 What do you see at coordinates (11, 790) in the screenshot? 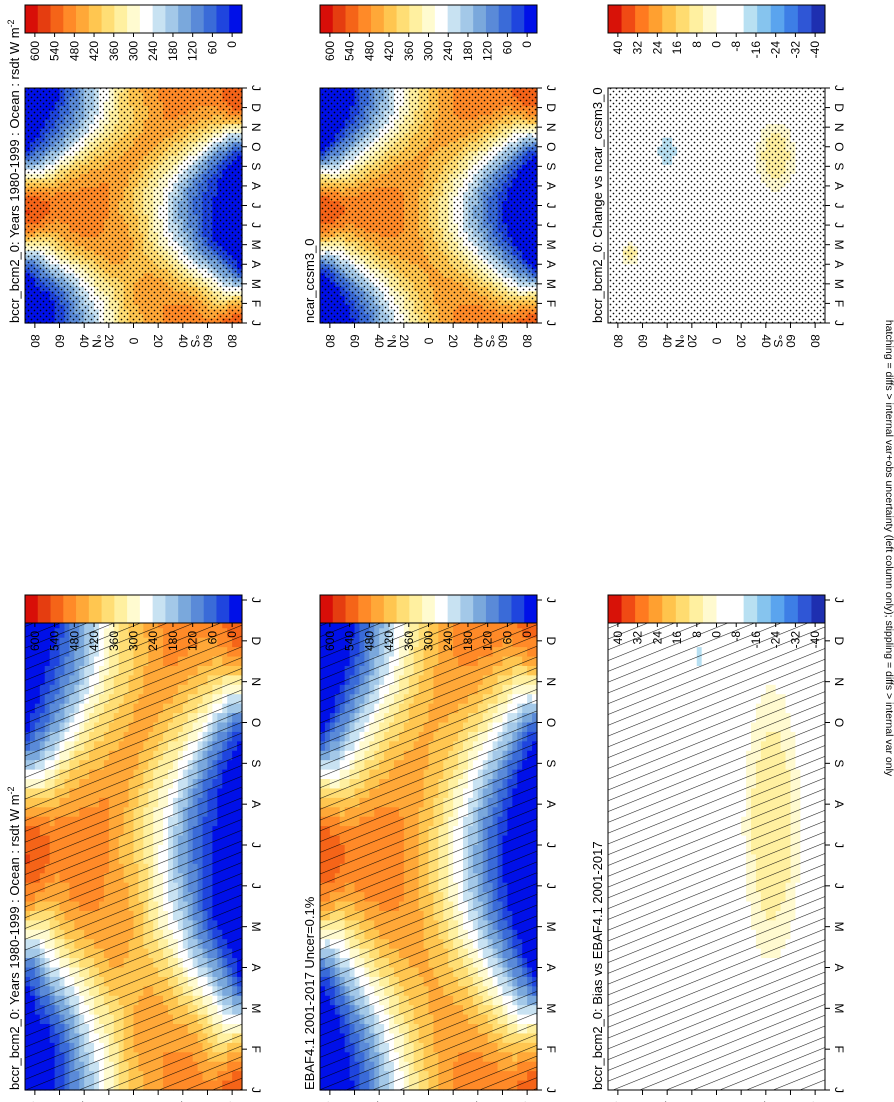
I see `title-superscript: -2` at bounding box center [11, 790].